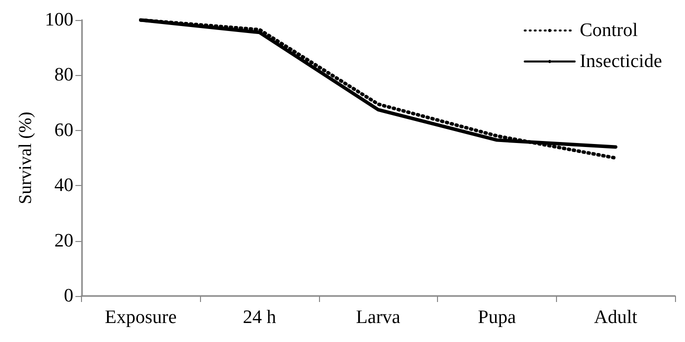  What do you see at coordinates (64, 185) in the screenshot?
I see `y-tick-label: 40` at bounding box center [64, 185].